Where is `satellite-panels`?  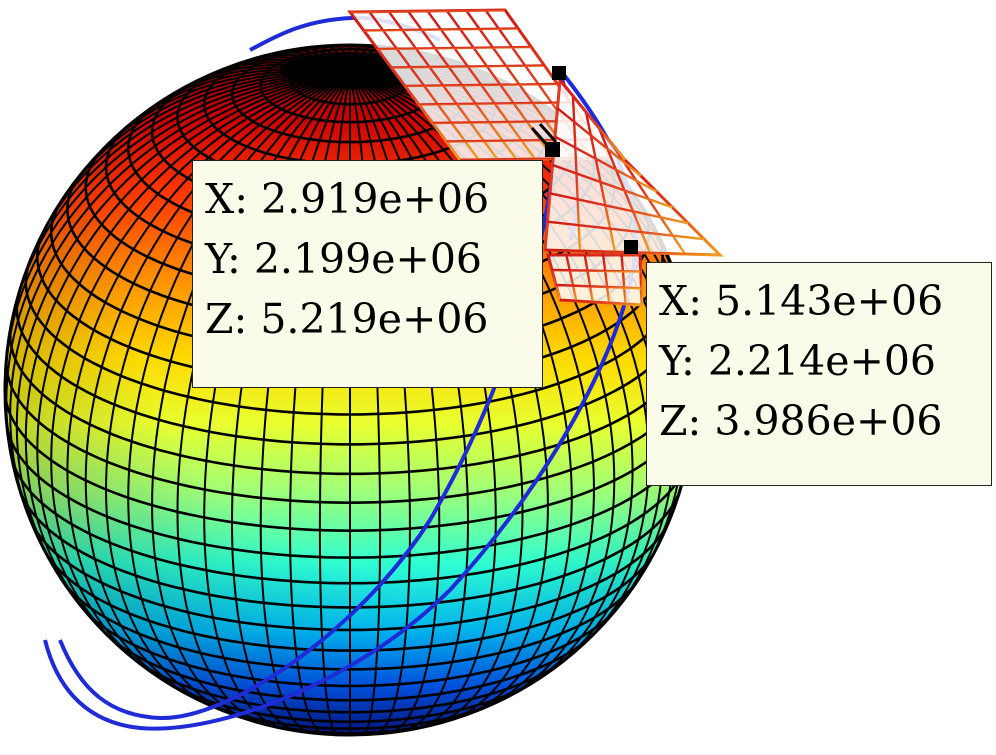
satellite-panels is located at coordinates (535, 157).